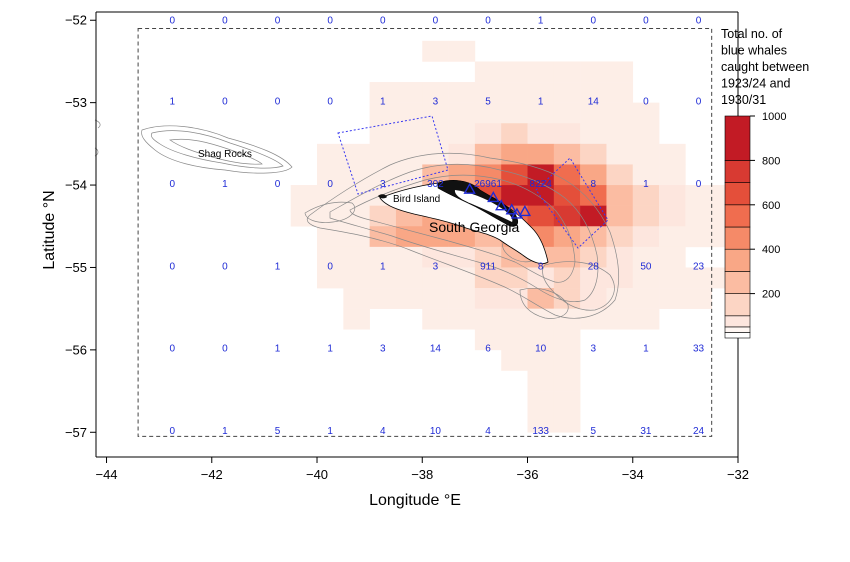  I want to click on y-tick-label: −52, so click(76, 20).